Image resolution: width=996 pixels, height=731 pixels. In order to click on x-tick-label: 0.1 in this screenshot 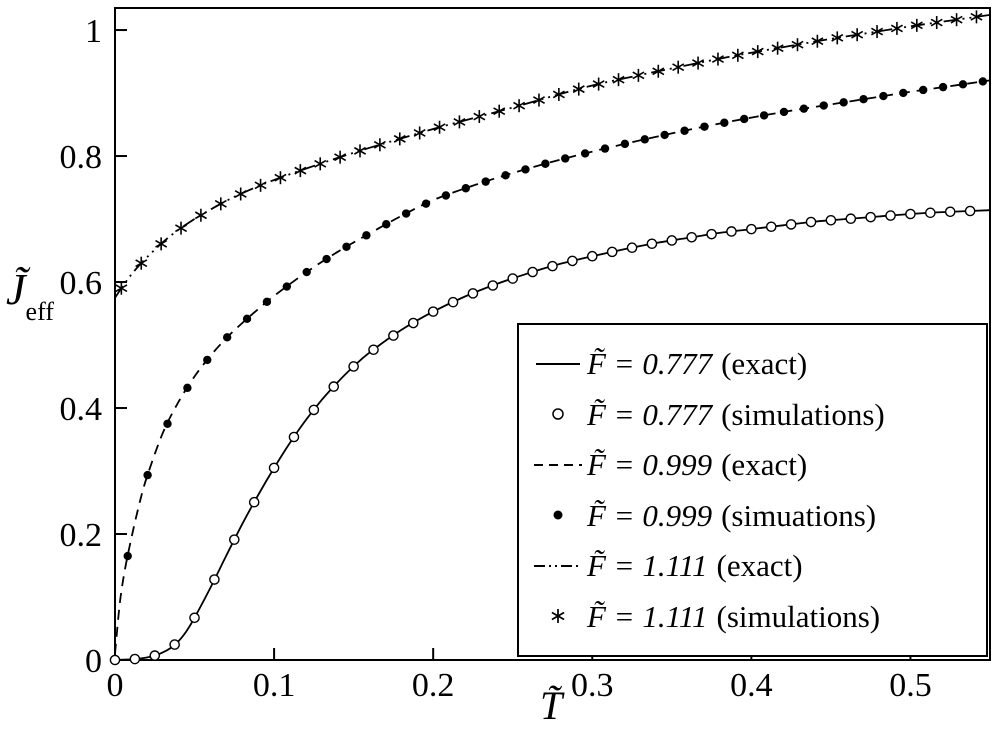, I will do `click(274, 685)`.